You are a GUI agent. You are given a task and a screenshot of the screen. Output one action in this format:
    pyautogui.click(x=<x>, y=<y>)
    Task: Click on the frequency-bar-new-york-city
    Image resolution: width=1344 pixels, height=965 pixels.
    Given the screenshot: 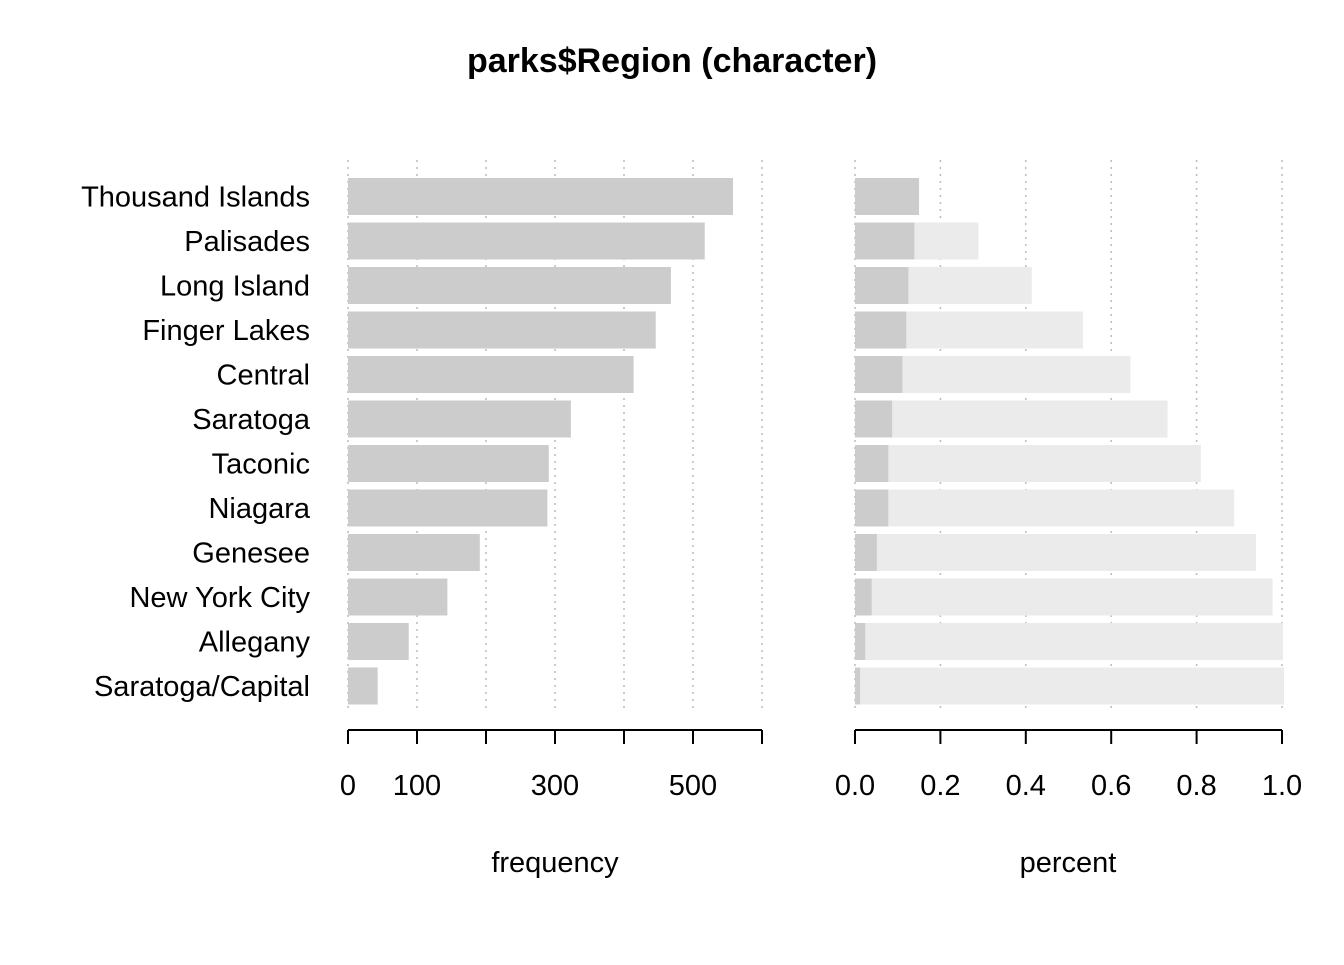 What is the action you would take?
    pyautogui.click(x=398, y=597)
    